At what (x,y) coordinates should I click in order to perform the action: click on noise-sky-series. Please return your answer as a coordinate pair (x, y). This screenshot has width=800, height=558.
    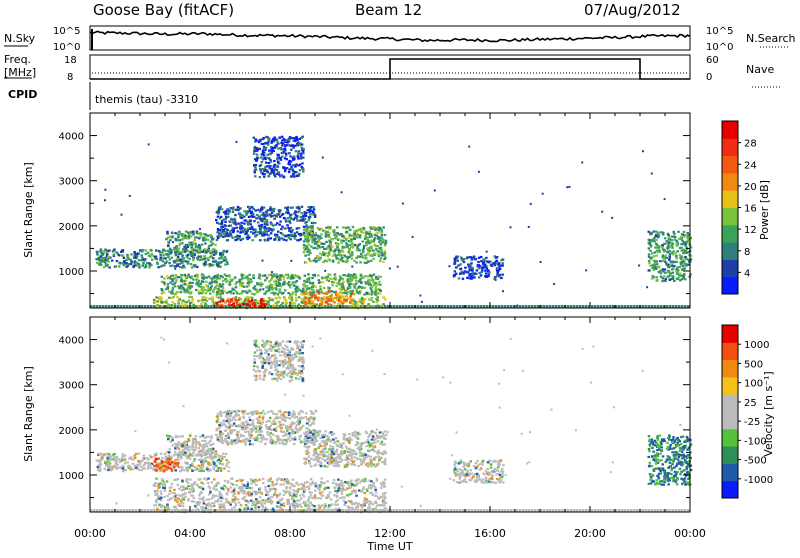
    Looking at the image, I should click on (390, 39).